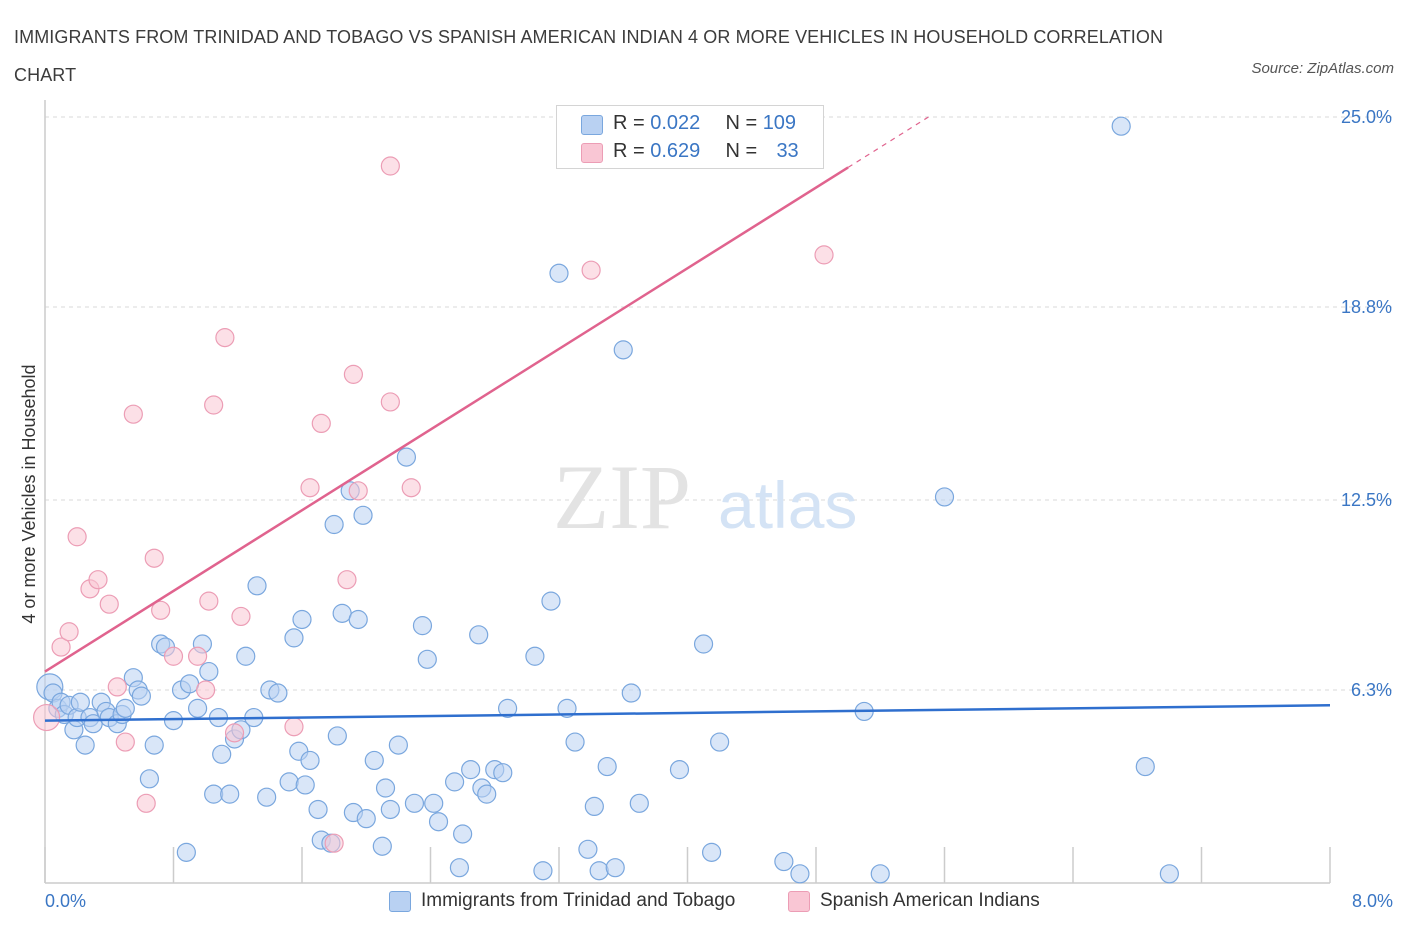 The image size is (1406, 930). Describe the element at coordinates (1372, 901) in the screenshot. I see `x-tick-label: 8.0%` at that location.